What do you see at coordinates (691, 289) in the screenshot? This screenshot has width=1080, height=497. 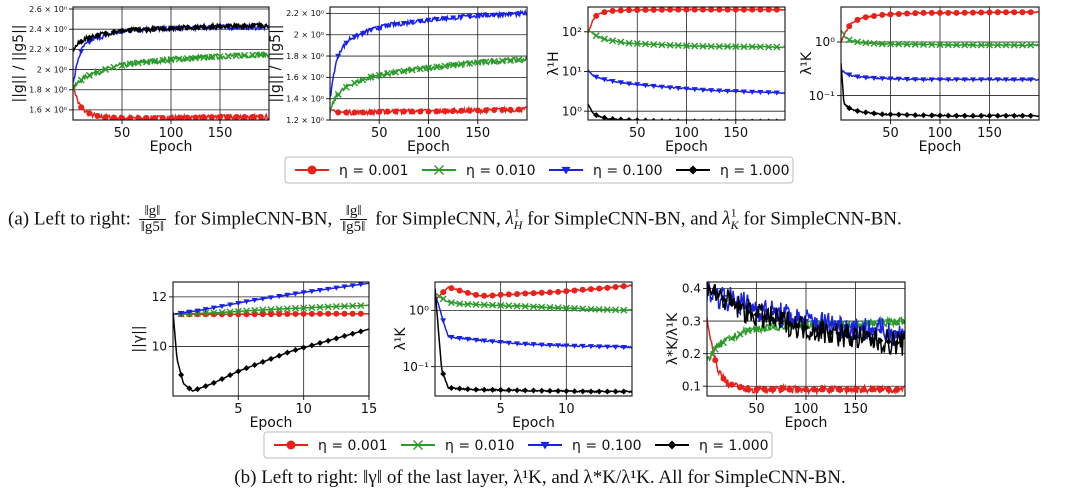 I see `y-tick-label: 0.4` at bounding box center [691, 289].